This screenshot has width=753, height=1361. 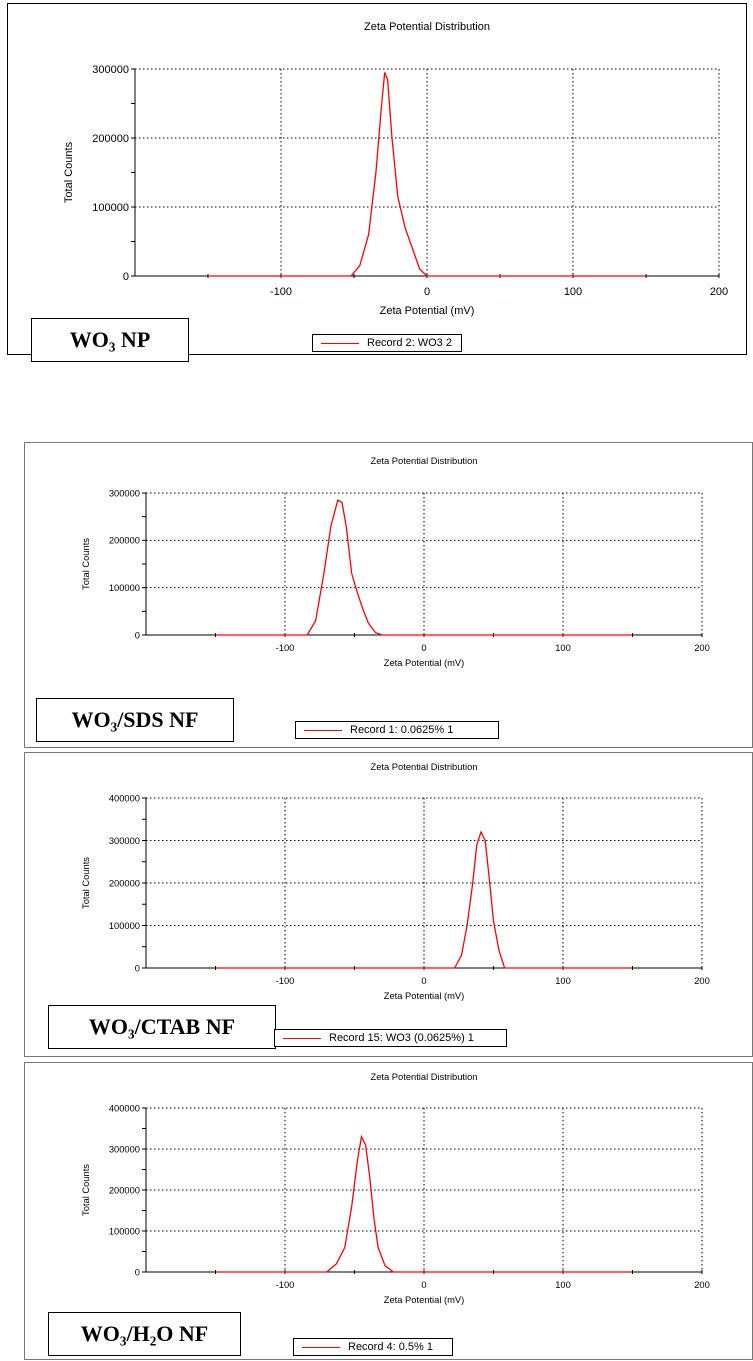 I want to click on legend-box: Record 2: WO3 2, so click(x=387, y=343).